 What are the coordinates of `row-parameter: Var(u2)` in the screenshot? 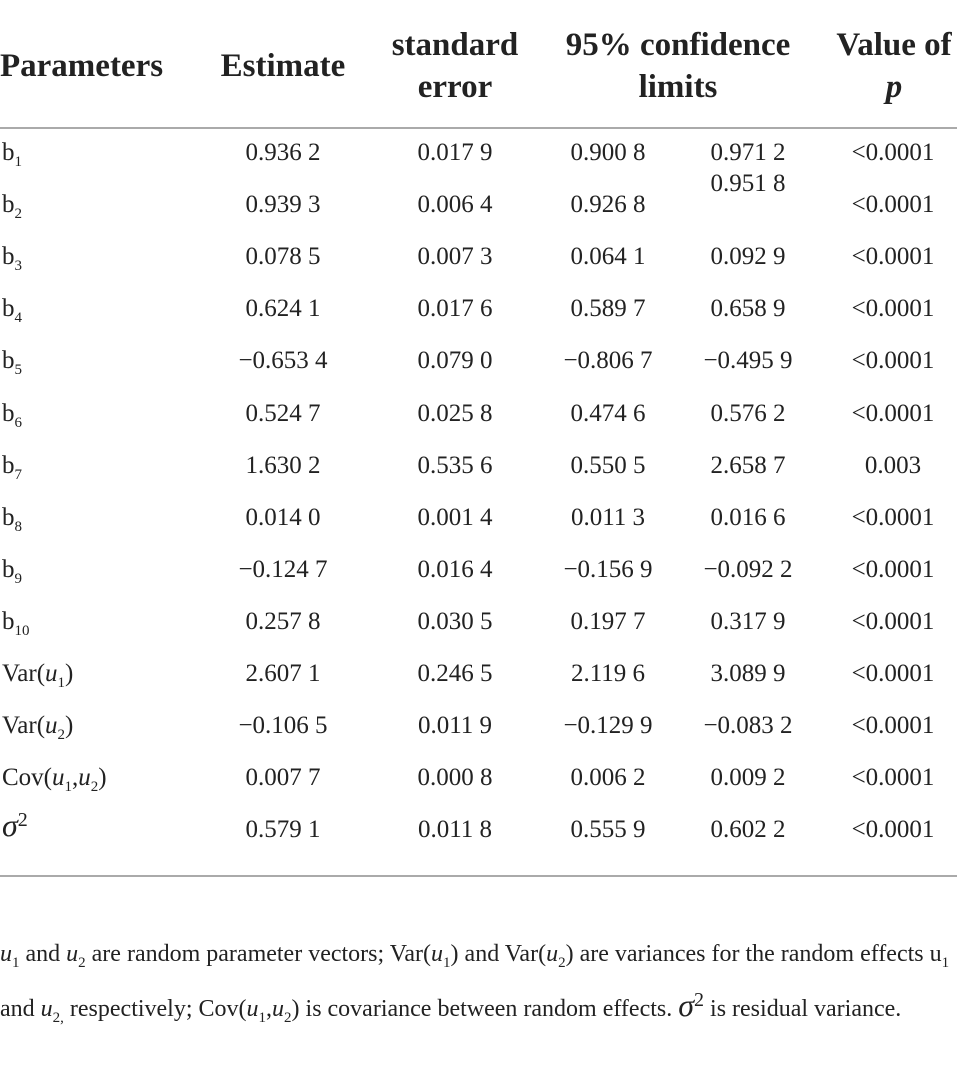 It's located at (37, 730).